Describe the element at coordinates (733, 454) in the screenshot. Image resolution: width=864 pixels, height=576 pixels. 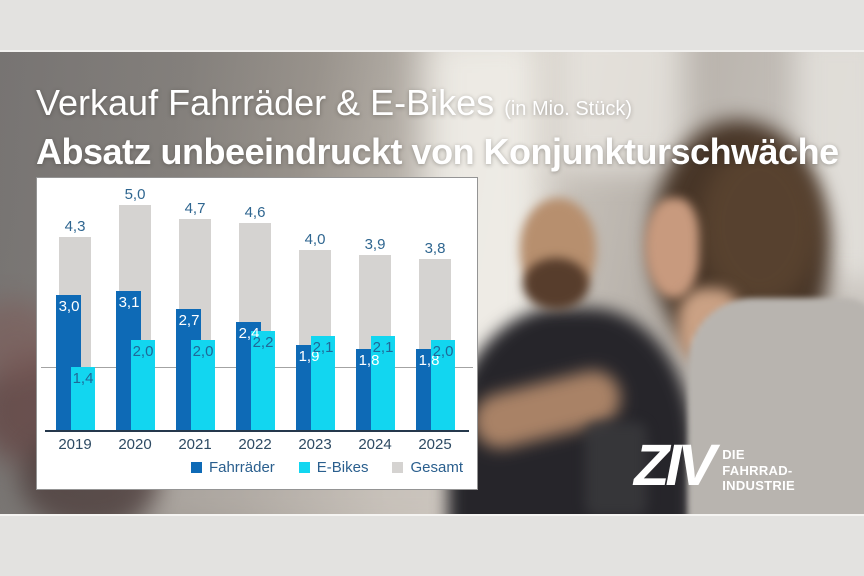
I see `tagline-line-1: DIE` at that location.